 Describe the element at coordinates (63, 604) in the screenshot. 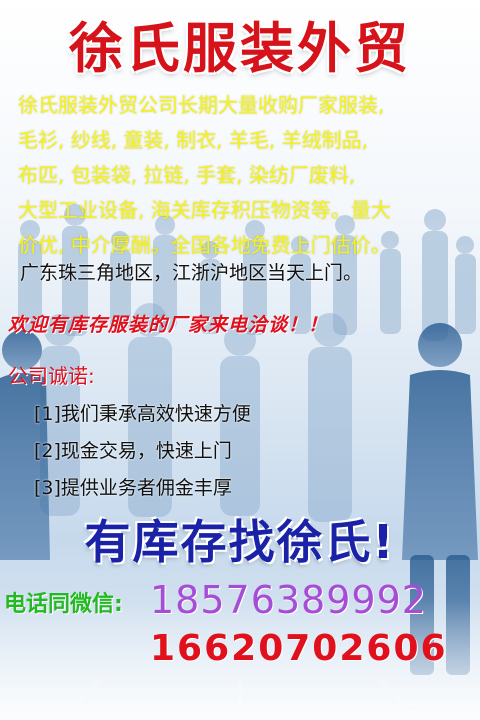

I see `contact-label: 电话同微信:` at that location.